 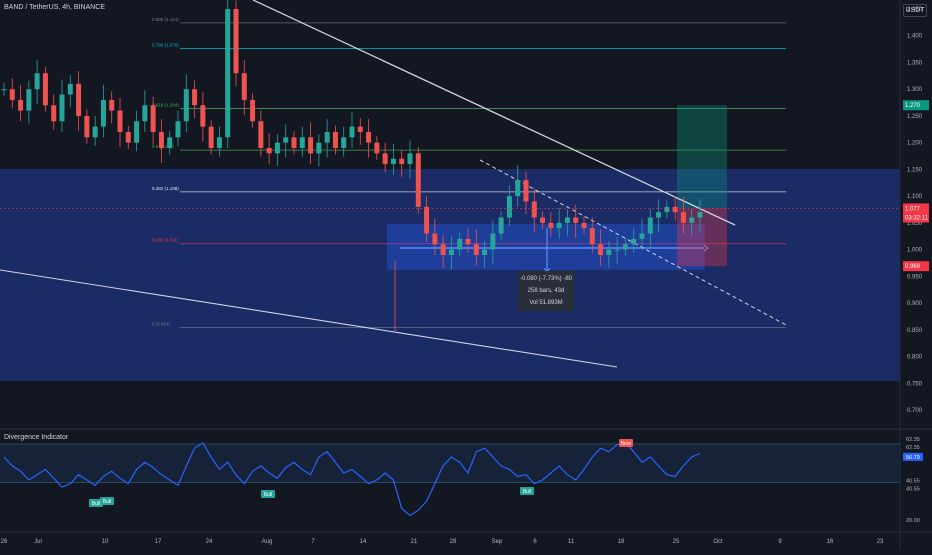 What do you see at coordinates (676, 542) in the screenshot?
I see `time-axis-tick-label: 25` at bounding box center [676, 542].